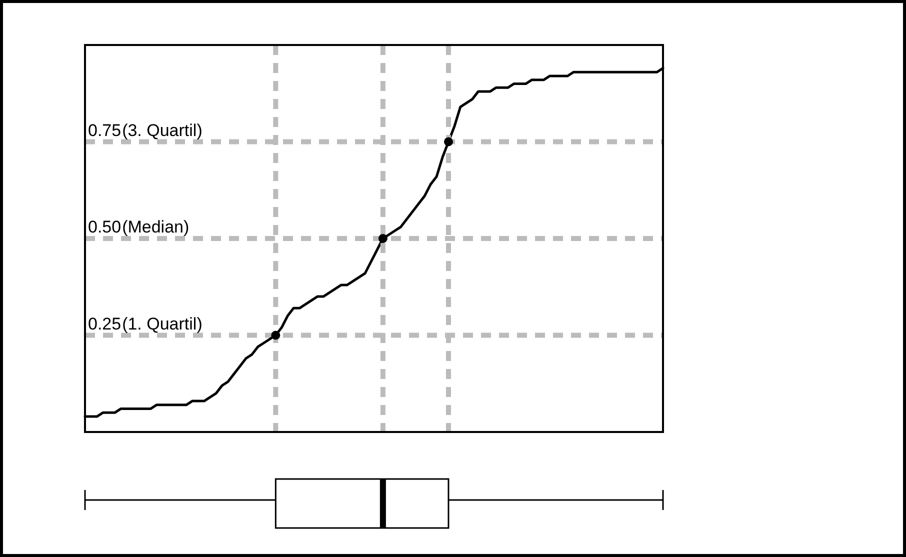 The image size is (906, 557). What do you see at coordinates (156, 227) in the screenshot?
I see `annotation: (Median)` at bounding box center [156, 227].